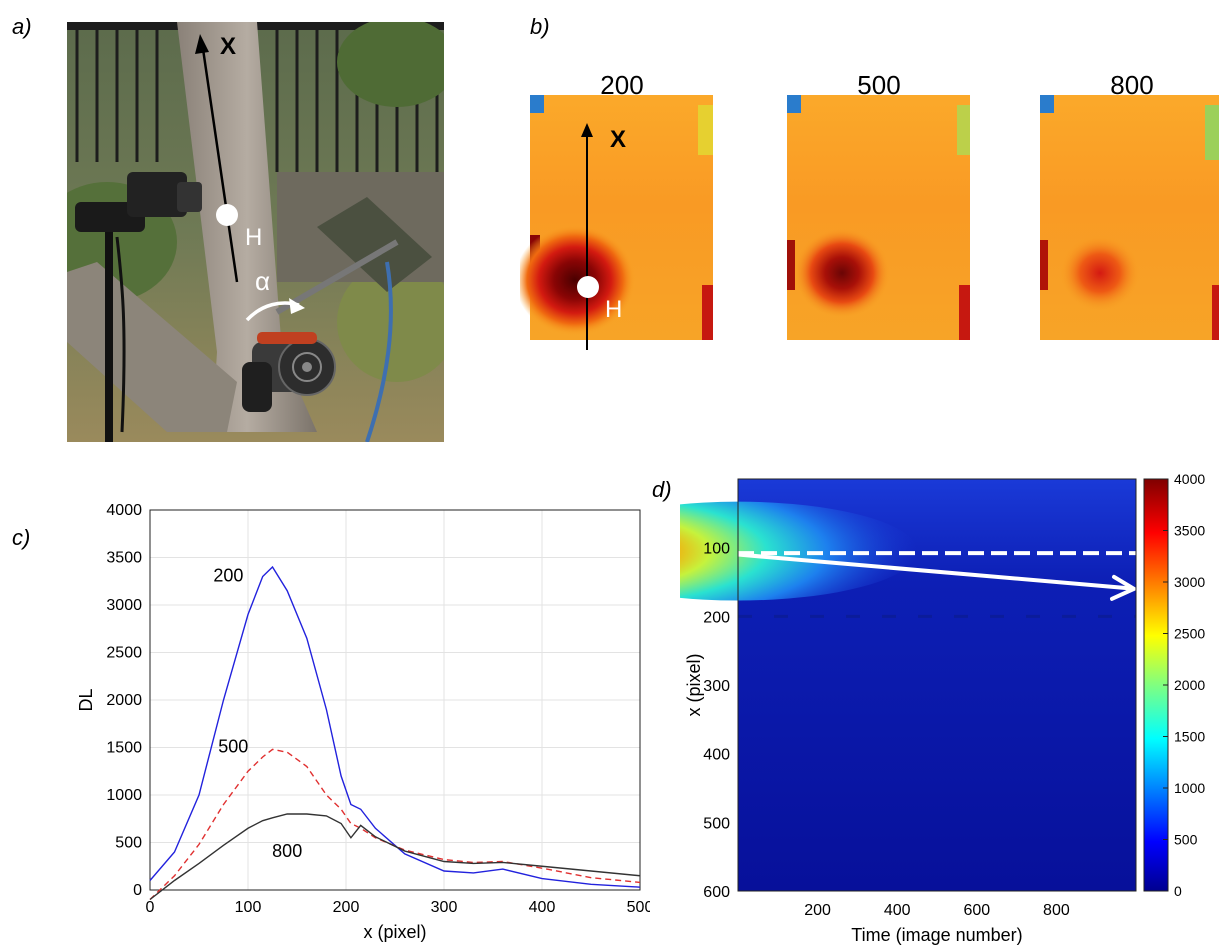  Describe the element at coordinates (228, 46) in the screenshot. I see `photo-axis-label: X` at that location.